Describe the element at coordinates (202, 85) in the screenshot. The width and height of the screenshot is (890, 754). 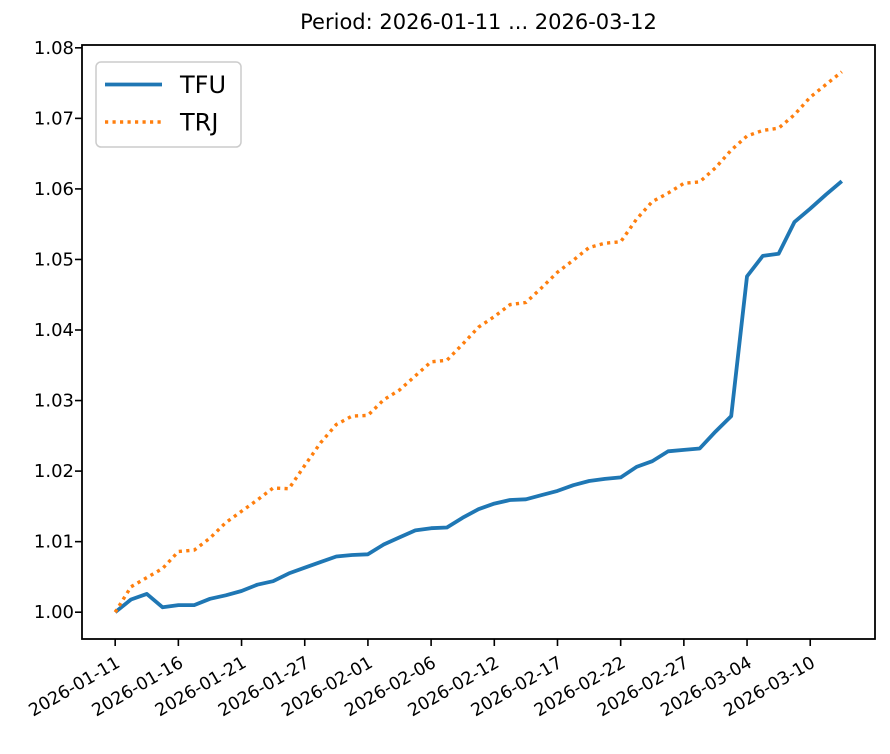
I see `legend-tfu-label: TFU` at that location.